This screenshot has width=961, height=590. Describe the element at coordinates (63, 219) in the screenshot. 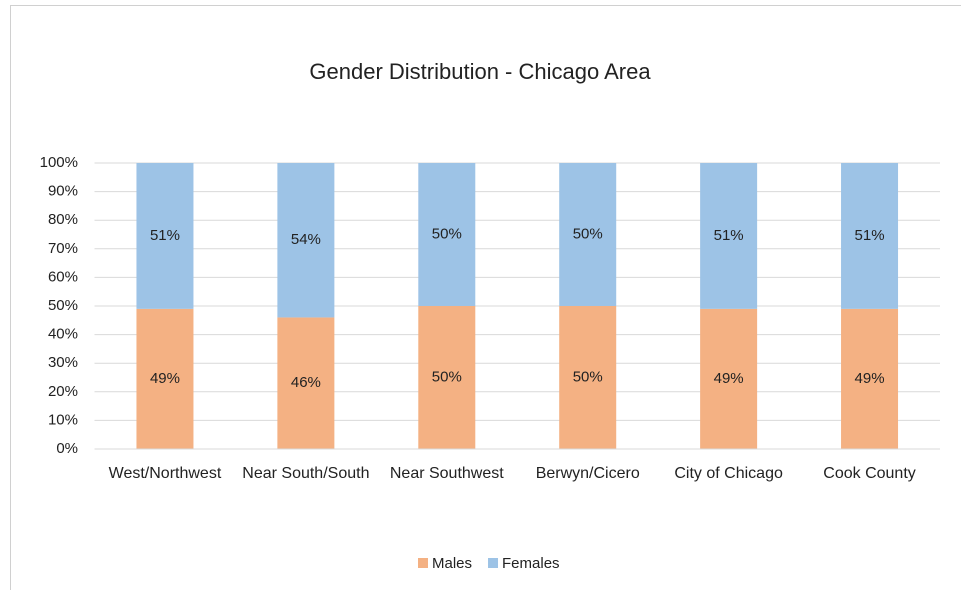

I see `y-tick-label: 80%` at that location.